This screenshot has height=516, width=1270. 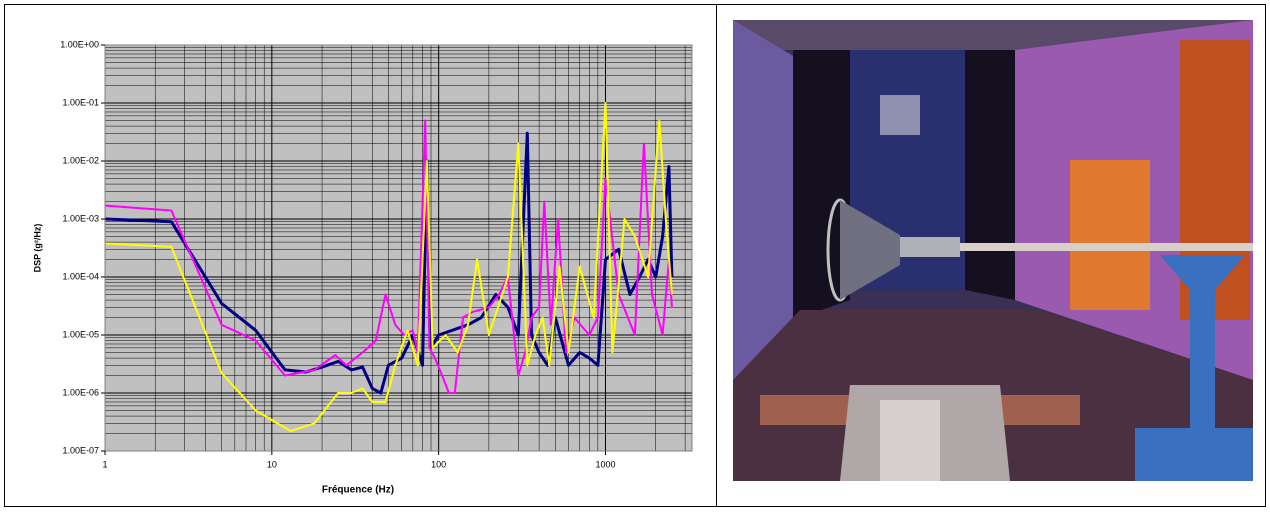 What do you see at coordinates (80, 218) in the screenshot?
I see `y-tick-label: 1.00E-03` at bounding box center [80, 218].